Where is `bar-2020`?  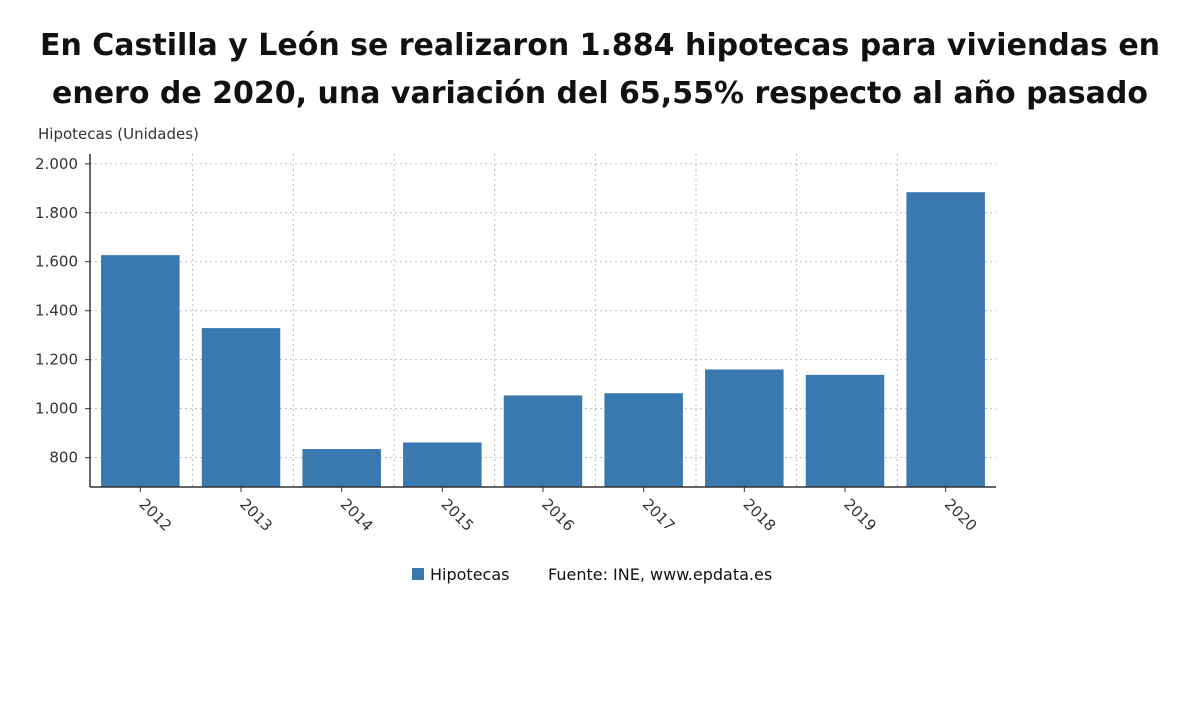 bar-2020 is located at coordinates (945, 339).